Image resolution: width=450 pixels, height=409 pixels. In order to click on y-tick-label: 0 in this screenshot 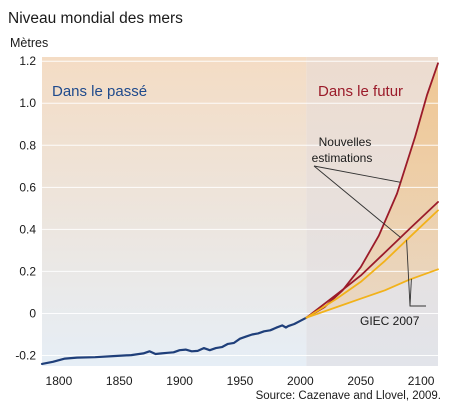, I will do `click(32, 313)`.